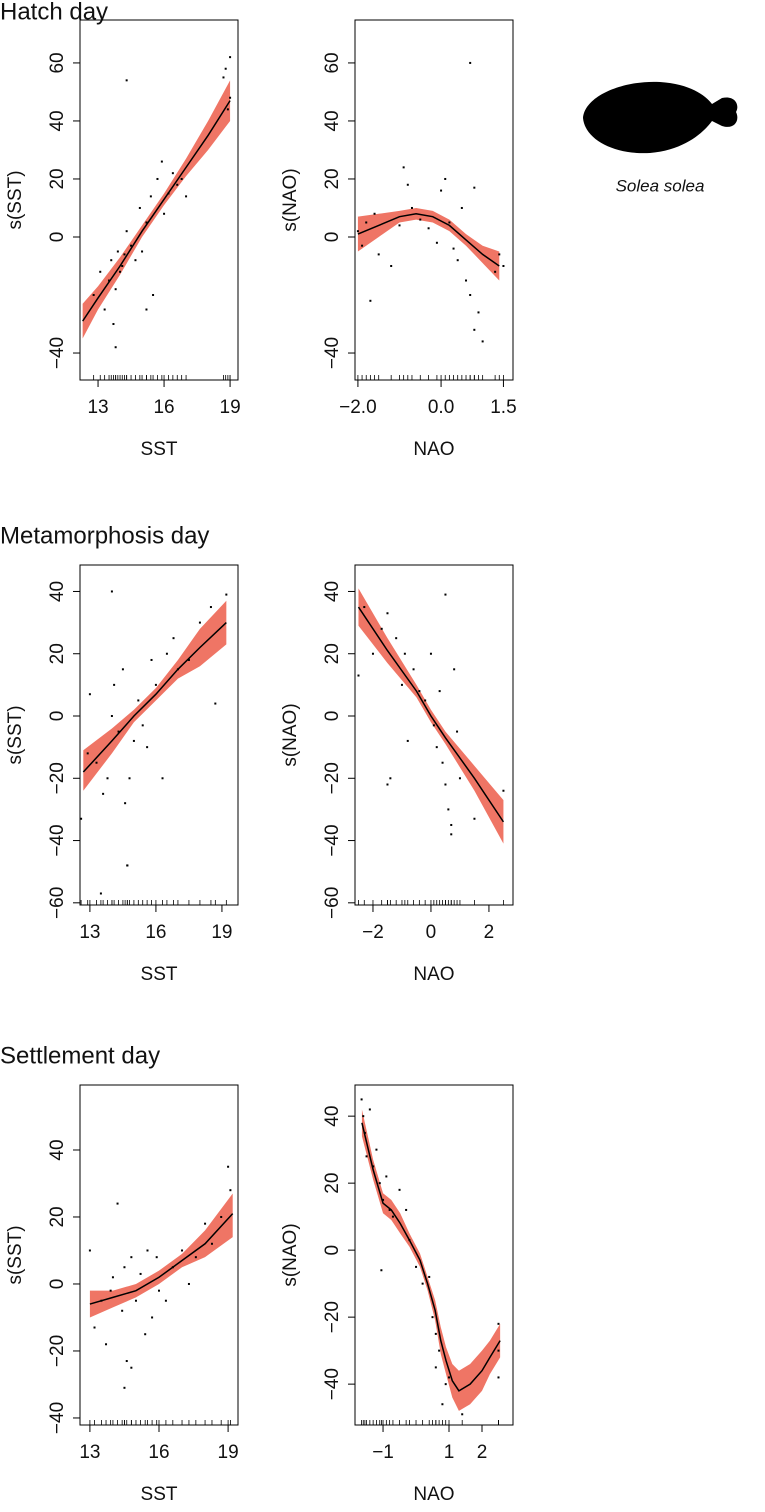  Describe the element at coordinates (503, 407) in the screenshot. I see `x-tick-label: 1.5` at that location.